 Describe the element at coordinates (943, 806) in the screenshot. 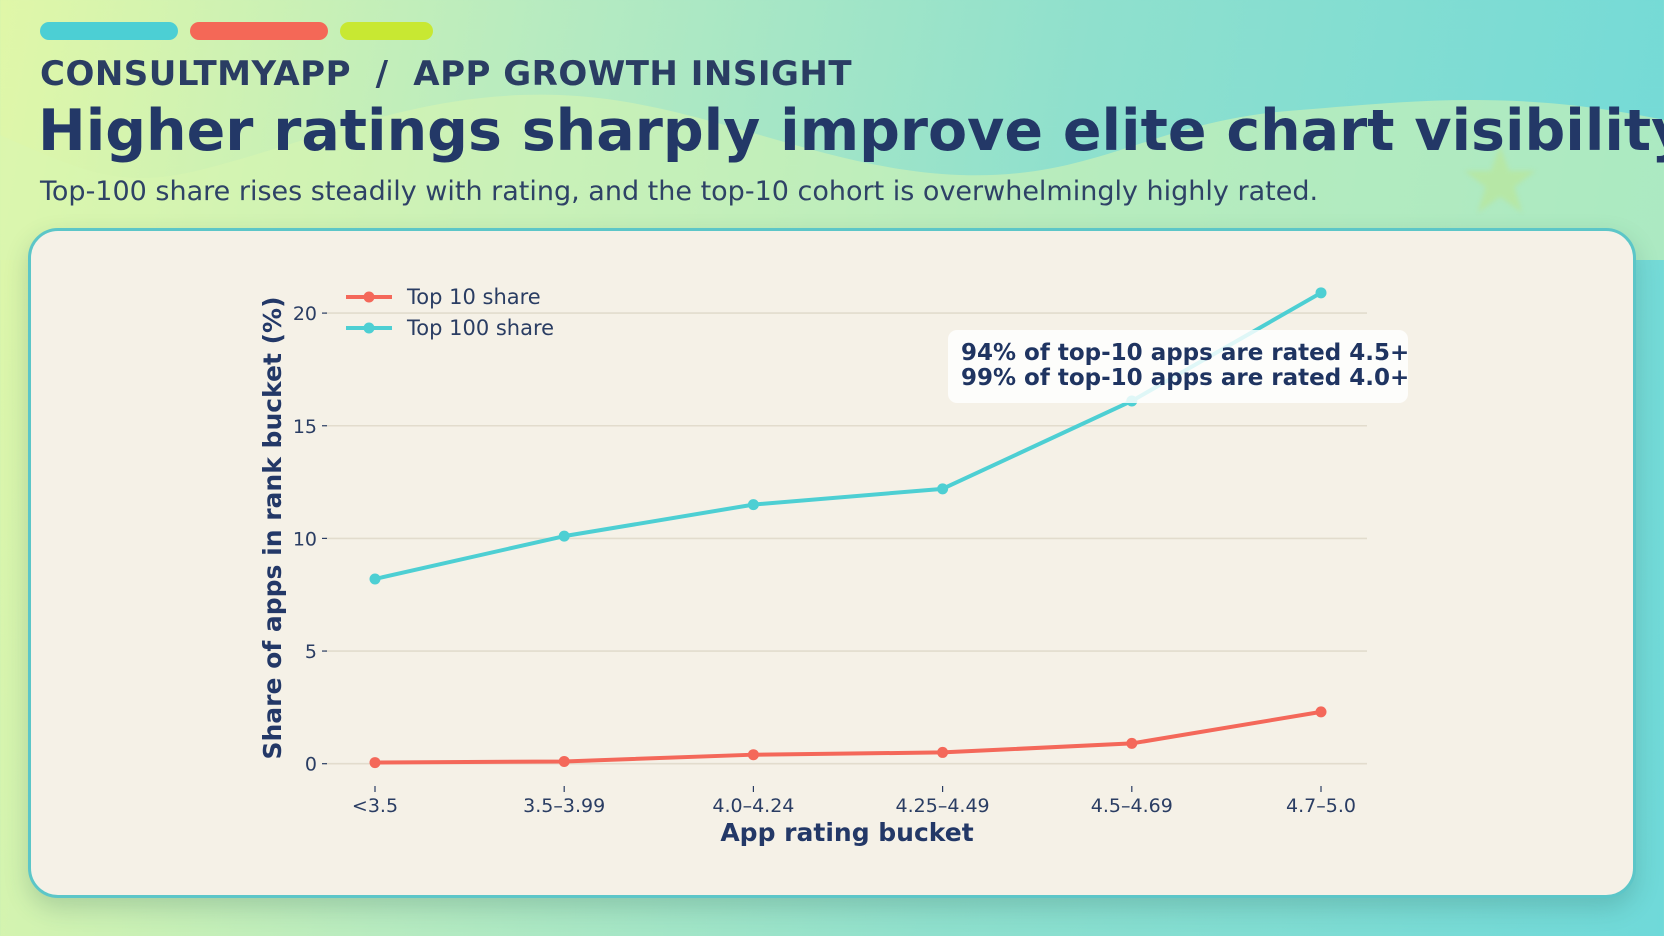

I see `x-tick-label: 4.25–4.49` at that location.